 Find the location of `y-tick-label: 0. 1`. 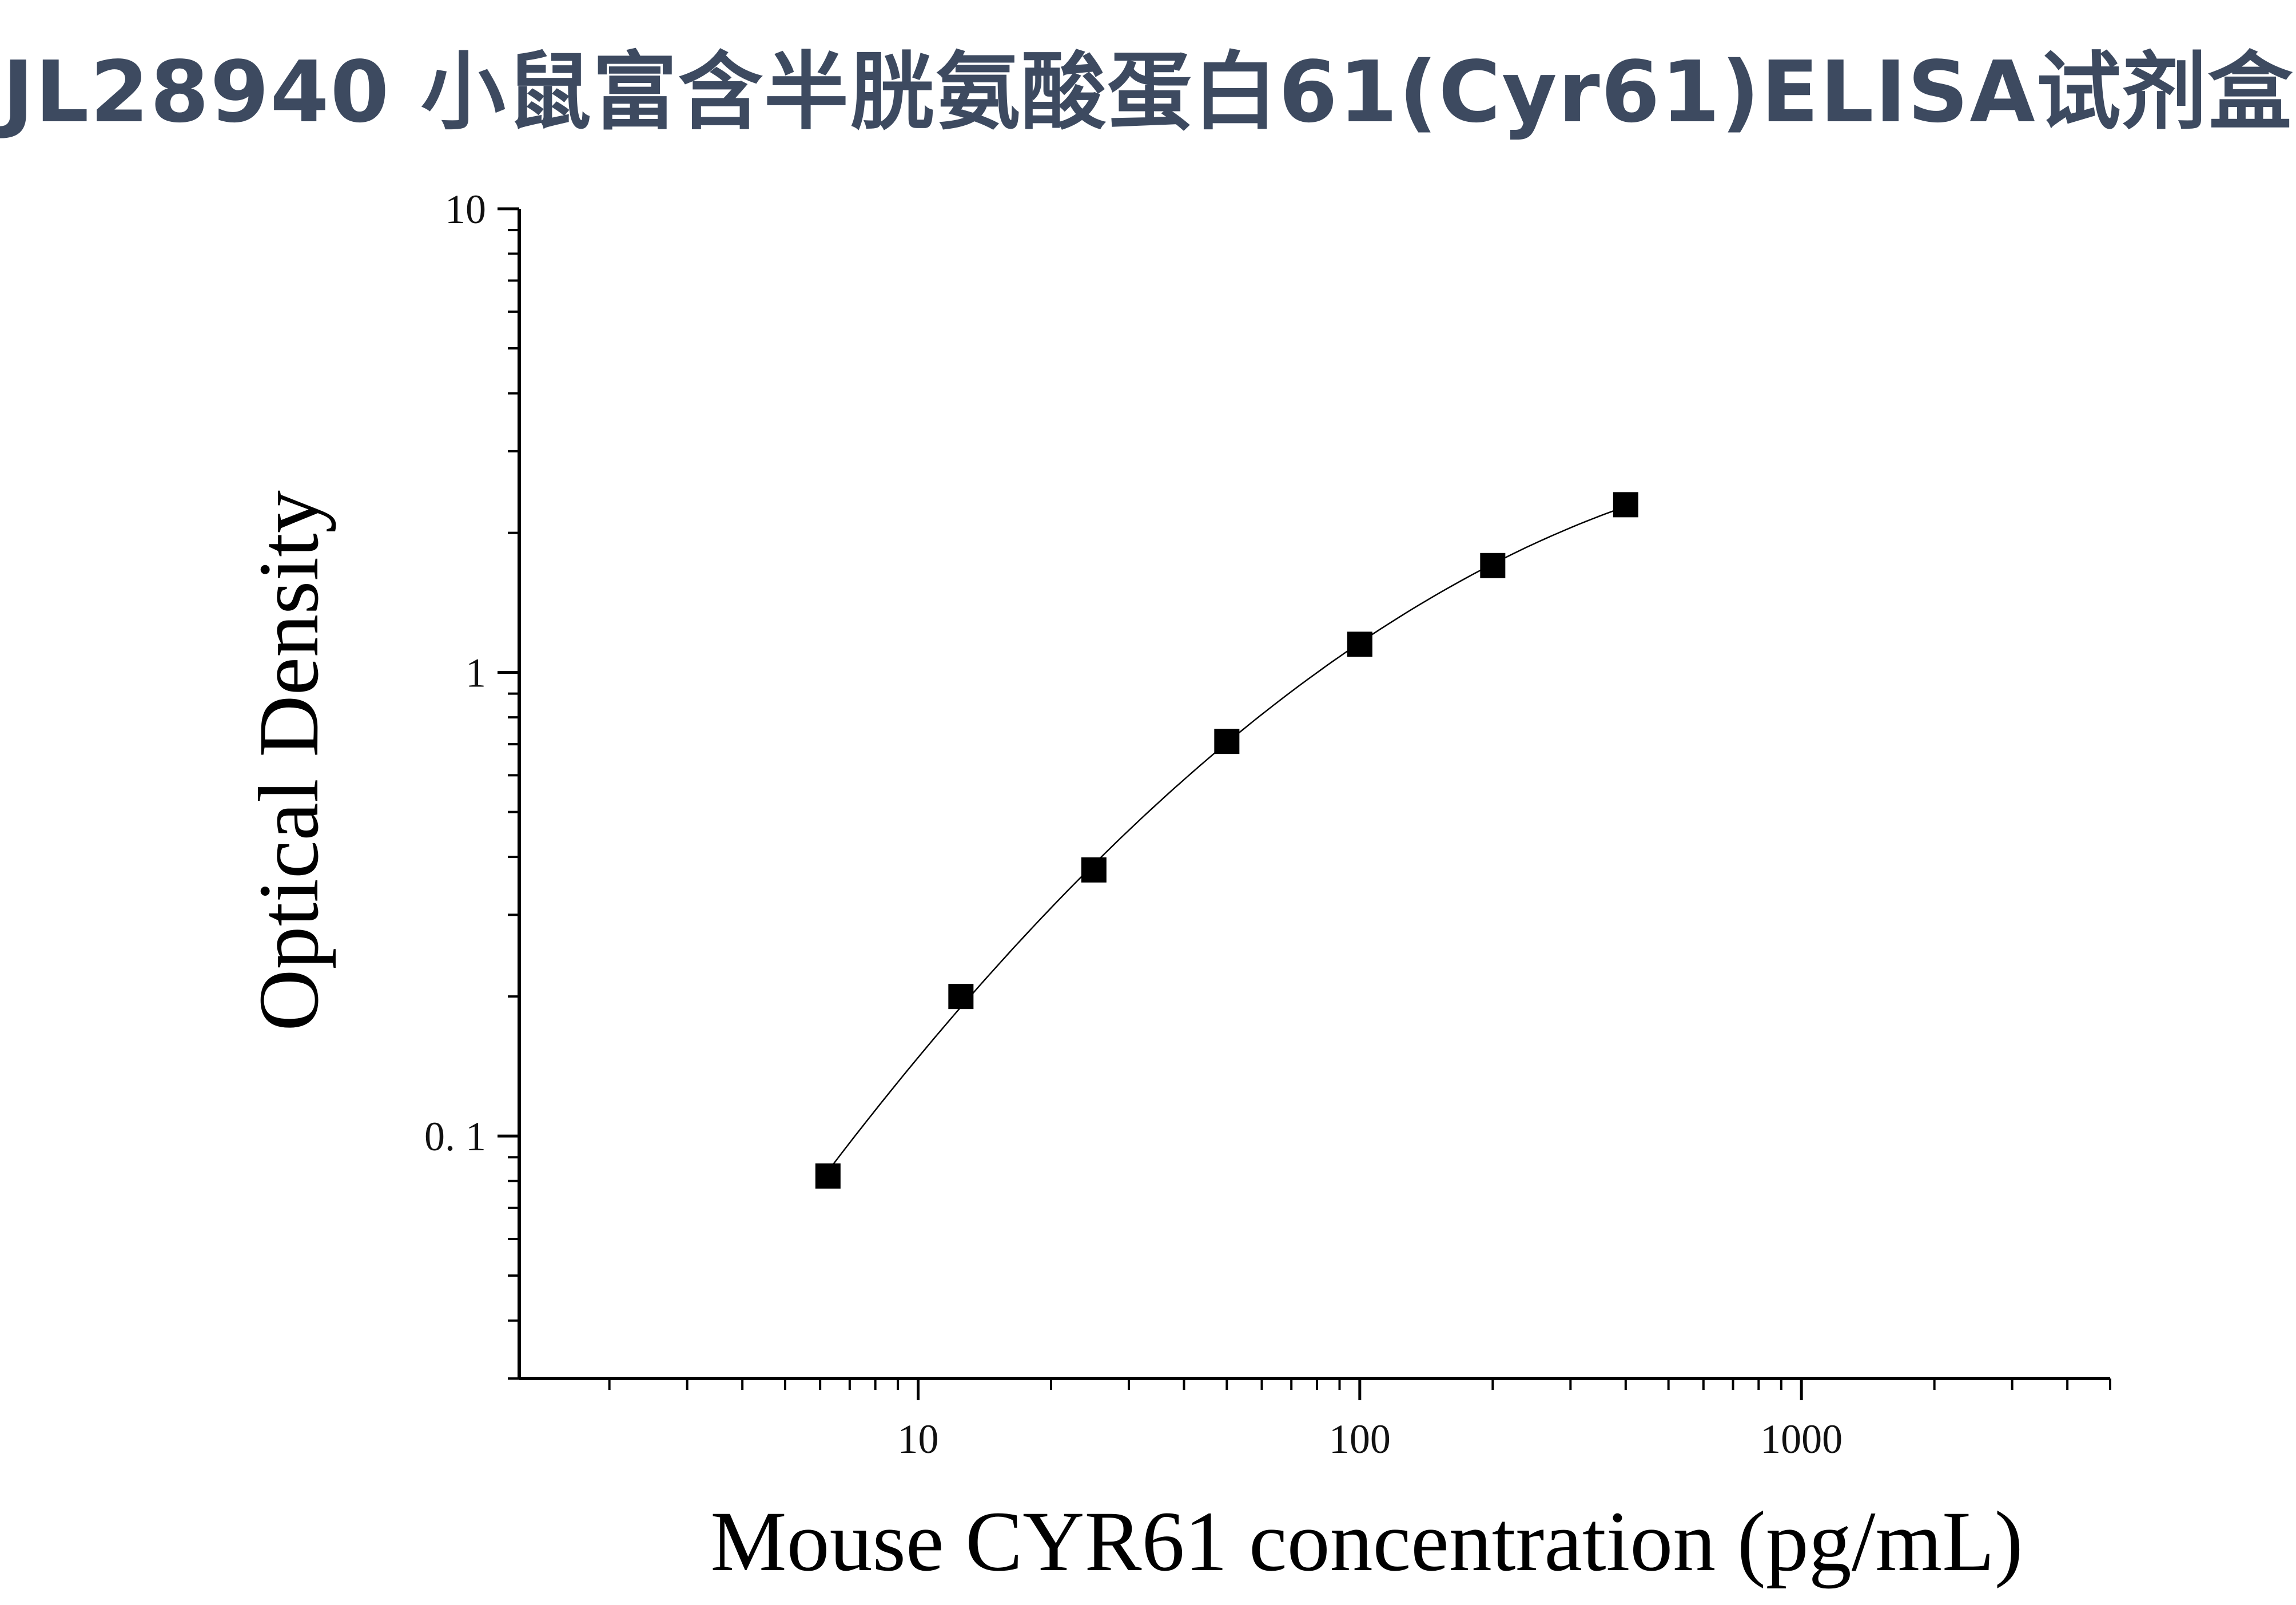

y-tick-label: 0. 1 is located at coordinates (455, 1136).